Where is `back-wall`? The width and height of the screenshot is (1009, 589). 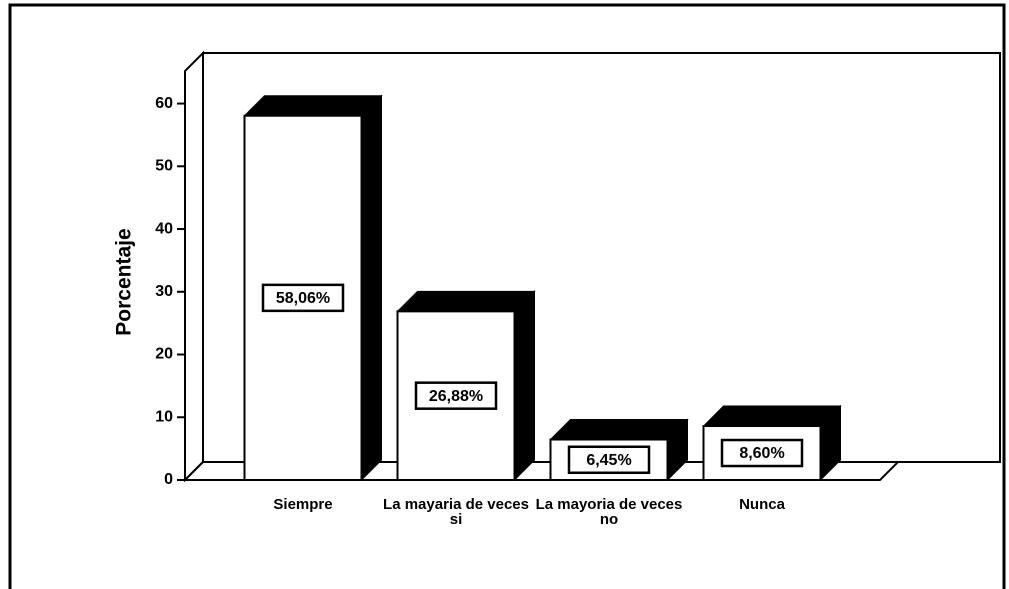 back-wall is located at coordinates (194, 266).